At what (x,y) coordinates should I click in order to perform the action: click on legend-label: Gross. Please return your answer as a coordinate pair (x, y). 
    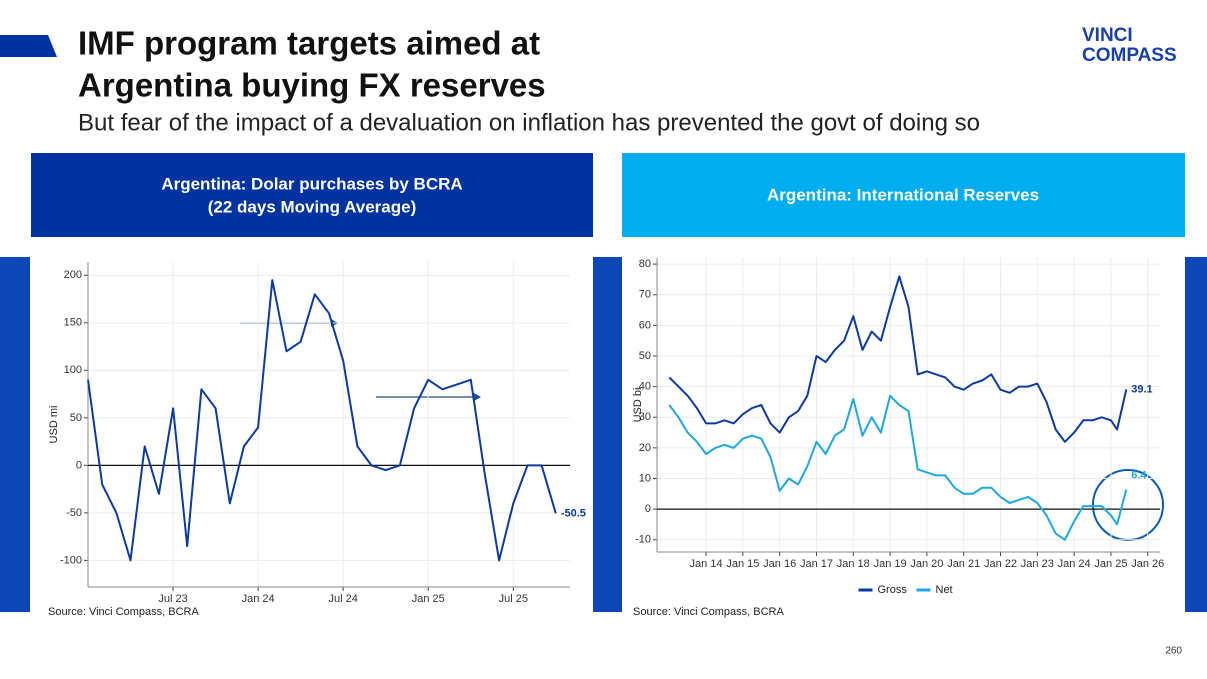
    Looking at the image, I should click on (893, 590).